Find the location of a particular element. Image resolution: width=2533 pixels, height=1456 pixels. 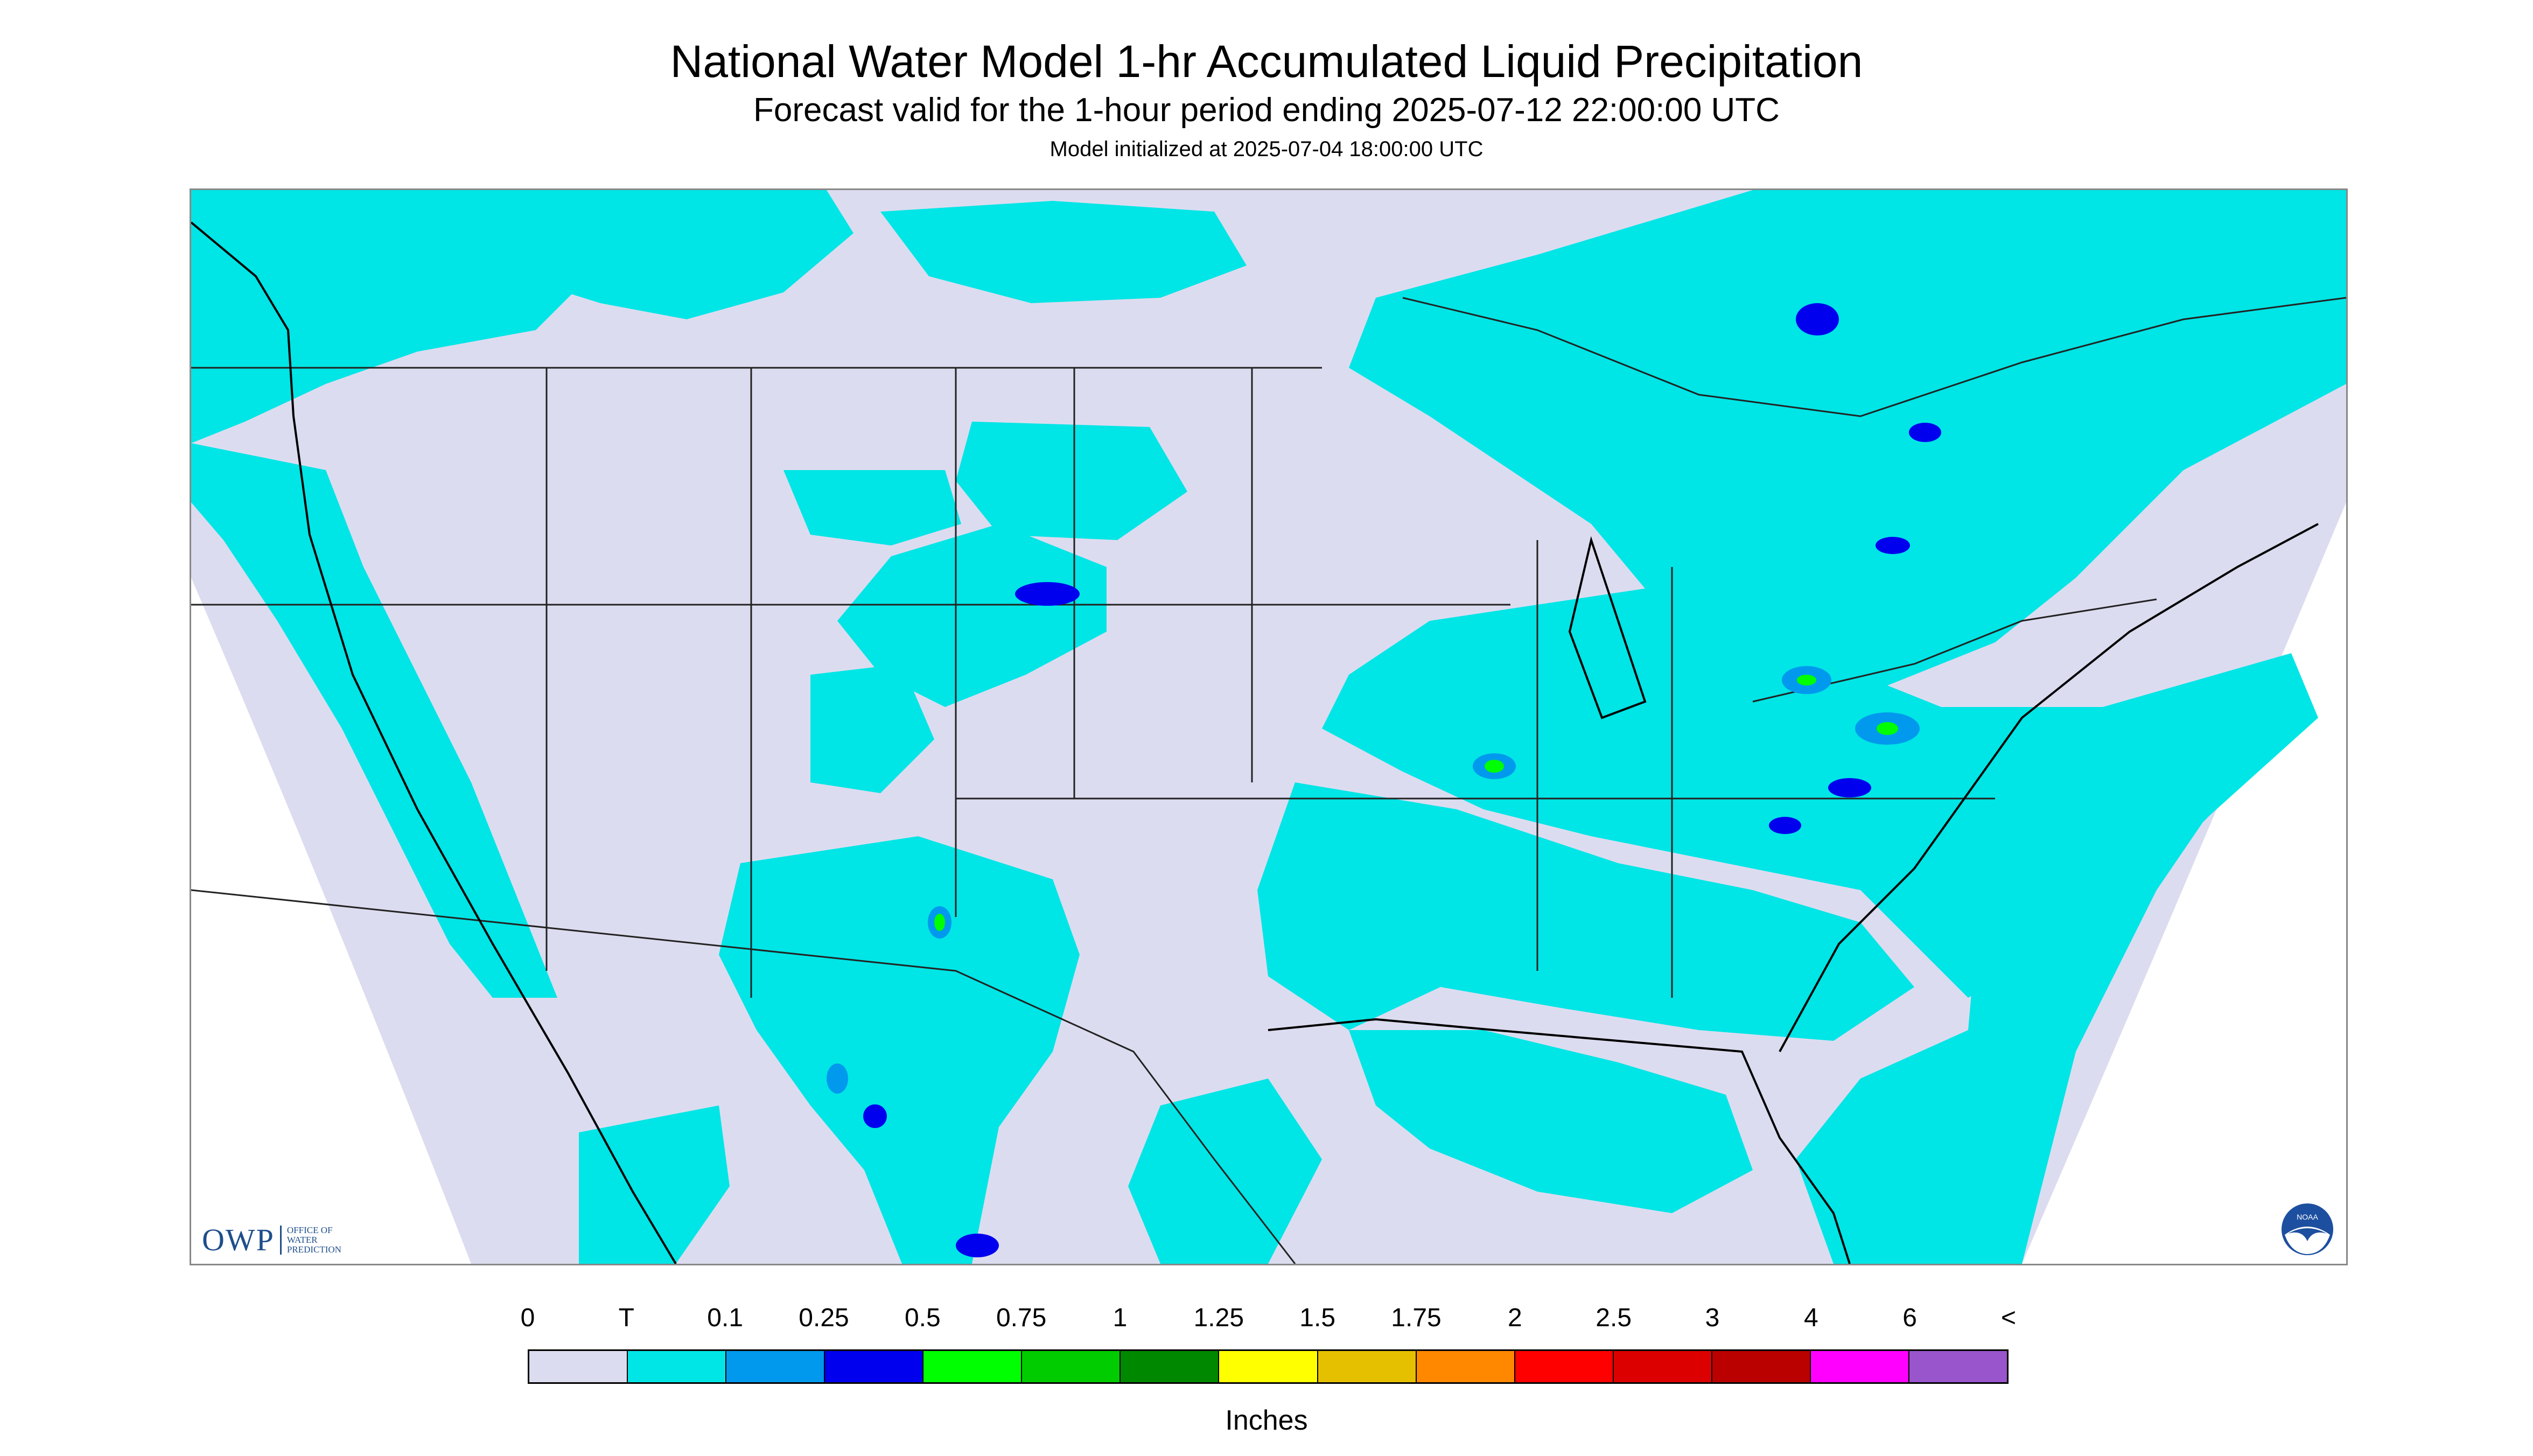

legend-color-bar is located at coordinates (1268, 1366).